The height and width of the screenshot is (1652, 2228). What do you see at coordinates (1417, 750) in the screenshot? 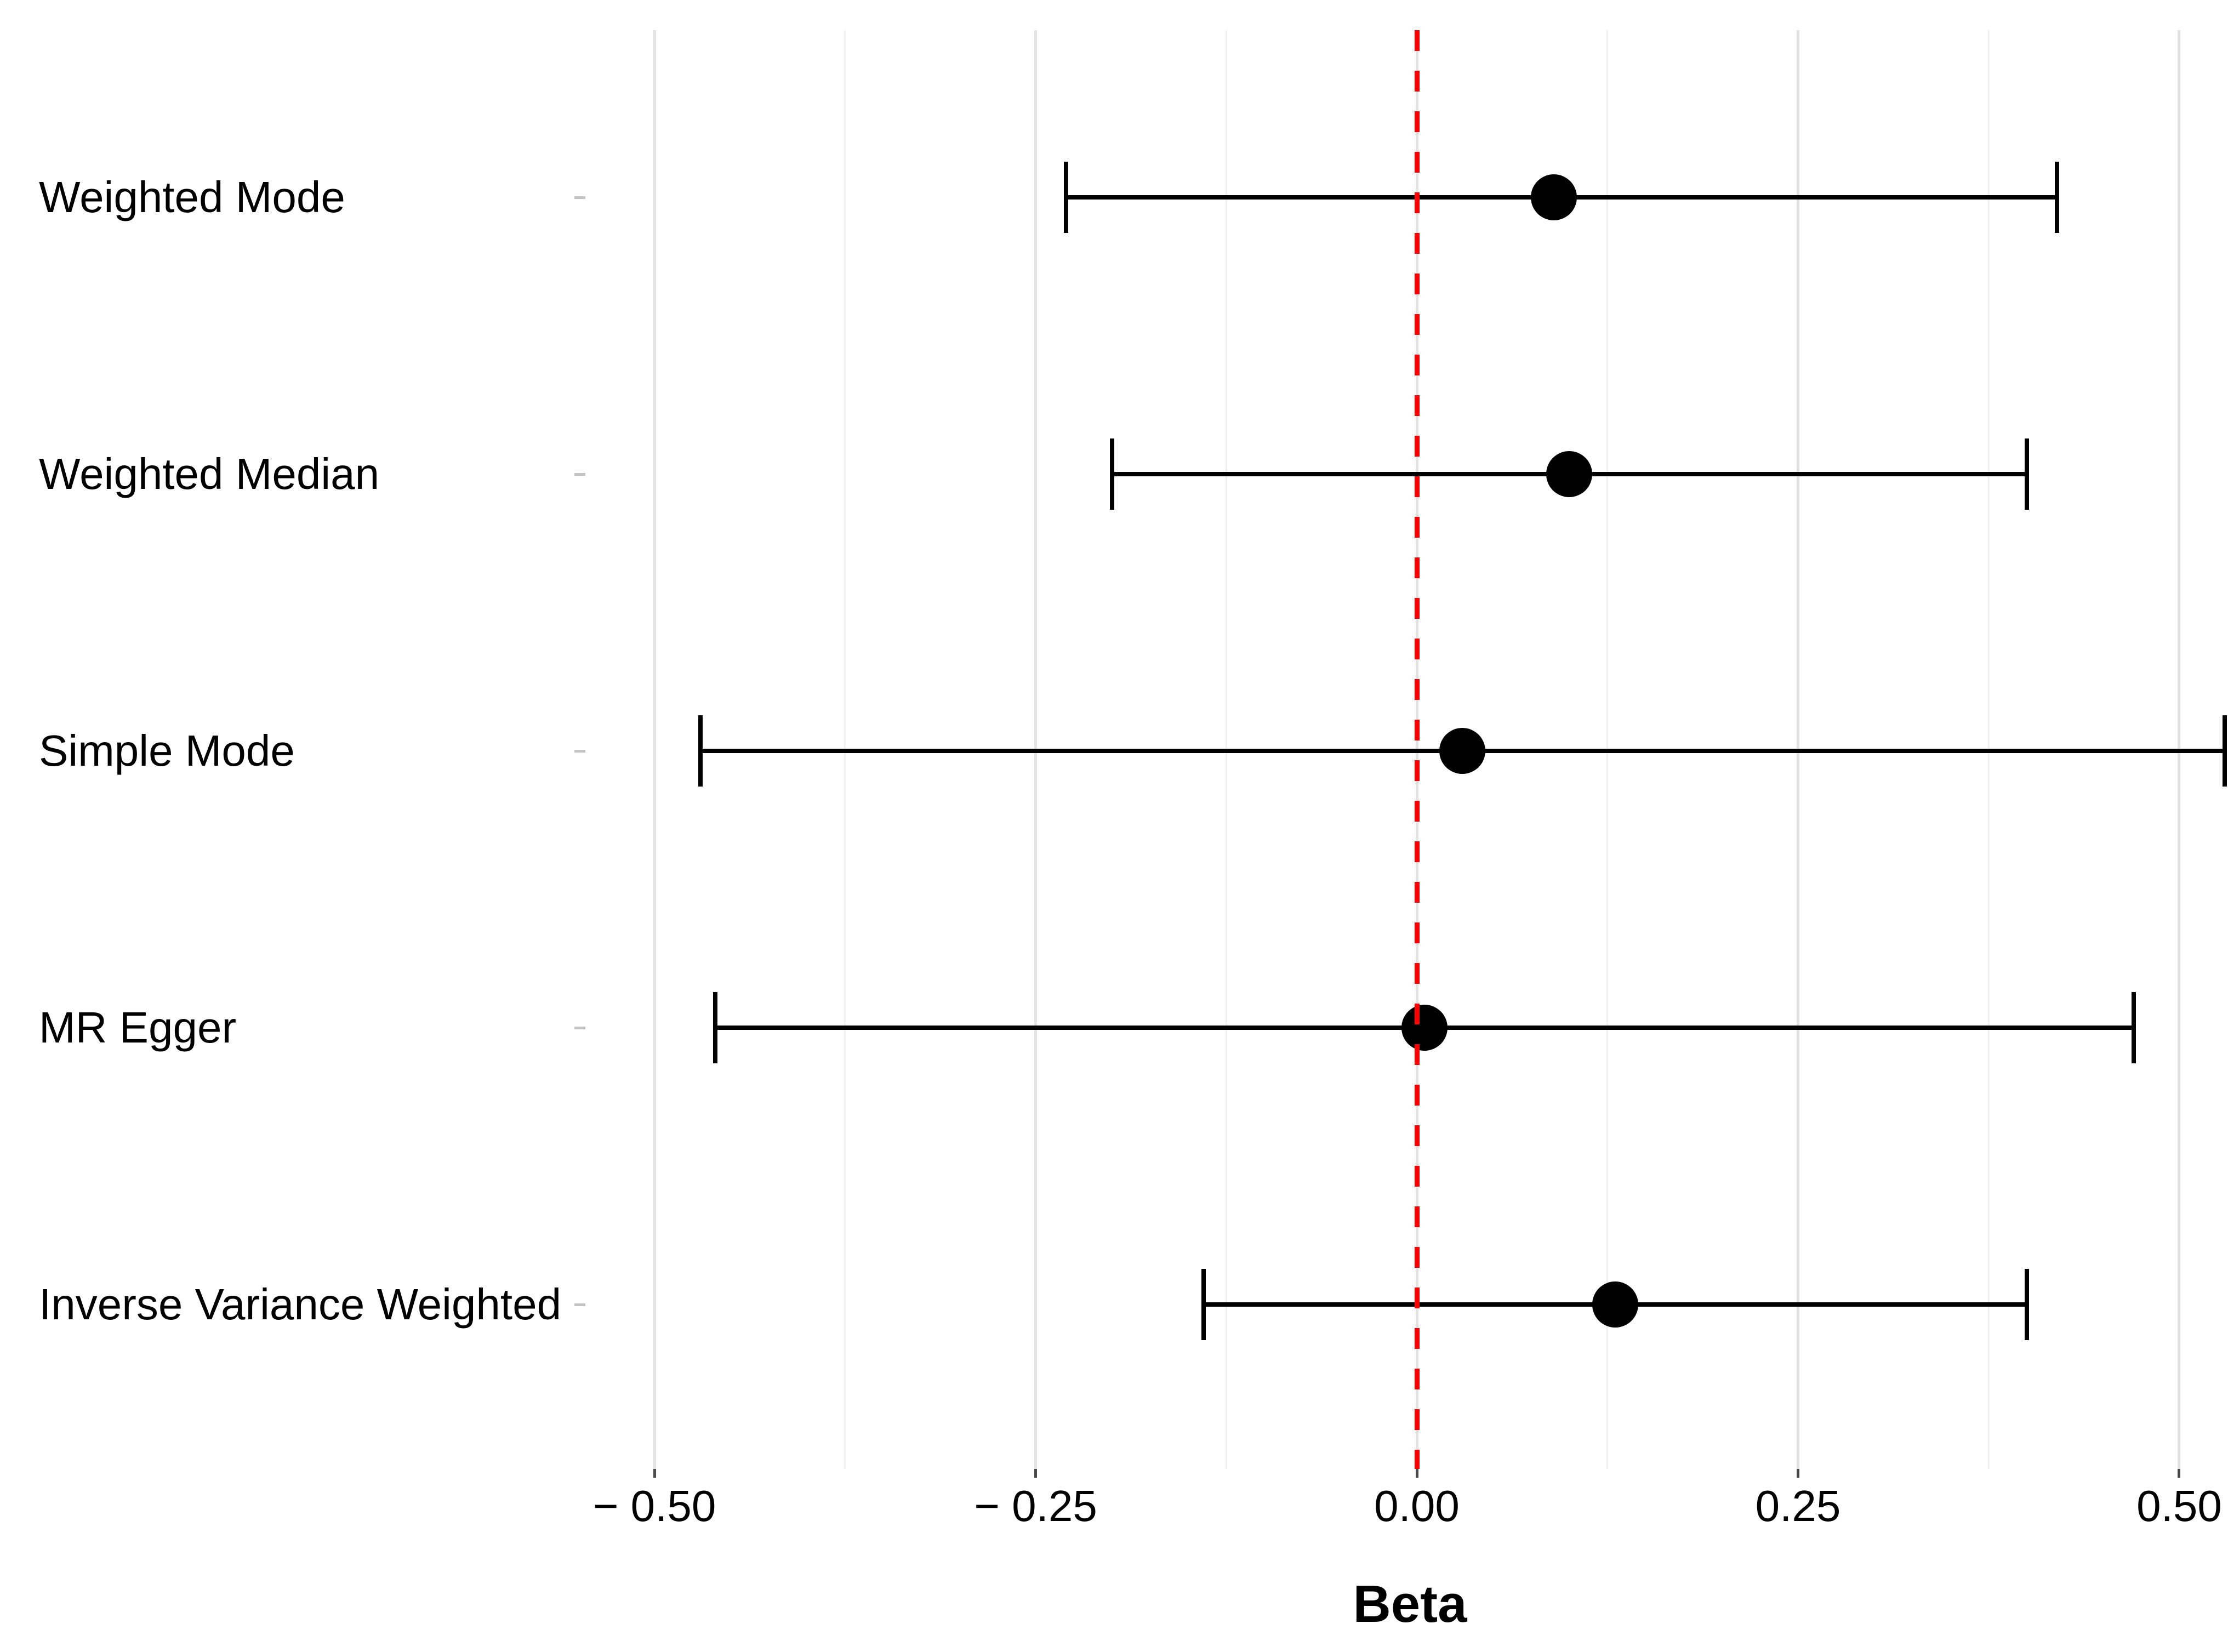
I see `zero-reference-line` at bounding box center [1417, 750].